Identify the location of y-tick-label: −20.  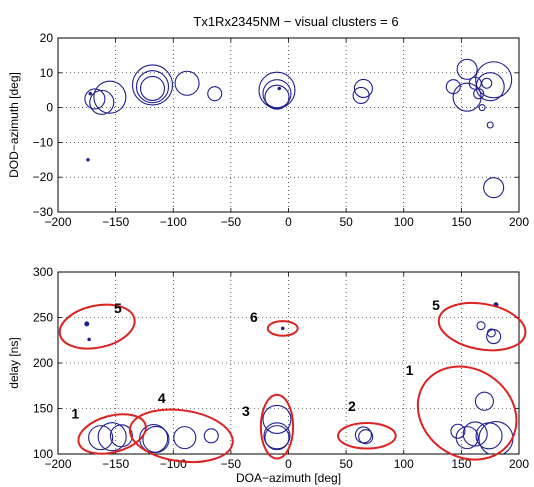
(43, 177).